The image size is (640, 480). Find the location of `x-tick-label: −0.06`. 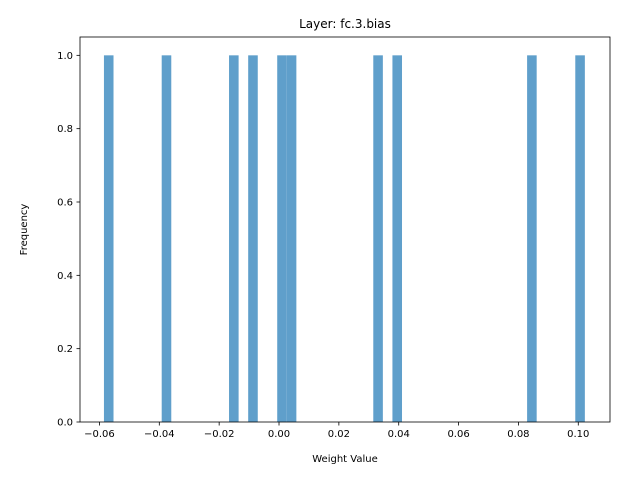

x-tick-label: −0.06 is located at coordinates (99, 434).